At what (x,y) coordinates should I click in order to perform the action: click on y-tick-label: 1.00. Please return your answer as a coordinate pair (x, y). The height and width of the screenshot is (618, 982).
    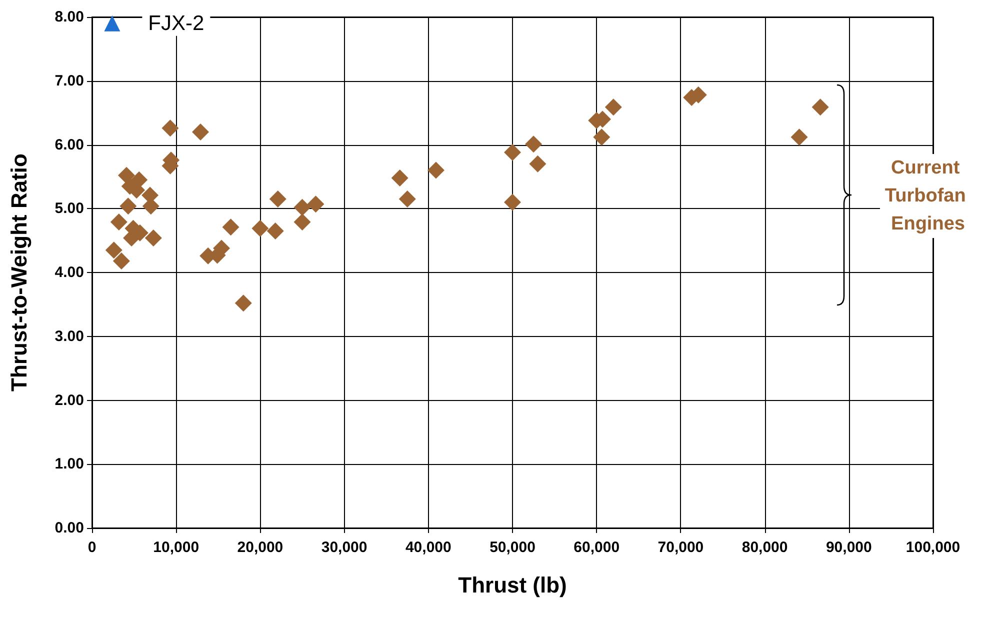
    Looking at the image, I should click on (69, 464).